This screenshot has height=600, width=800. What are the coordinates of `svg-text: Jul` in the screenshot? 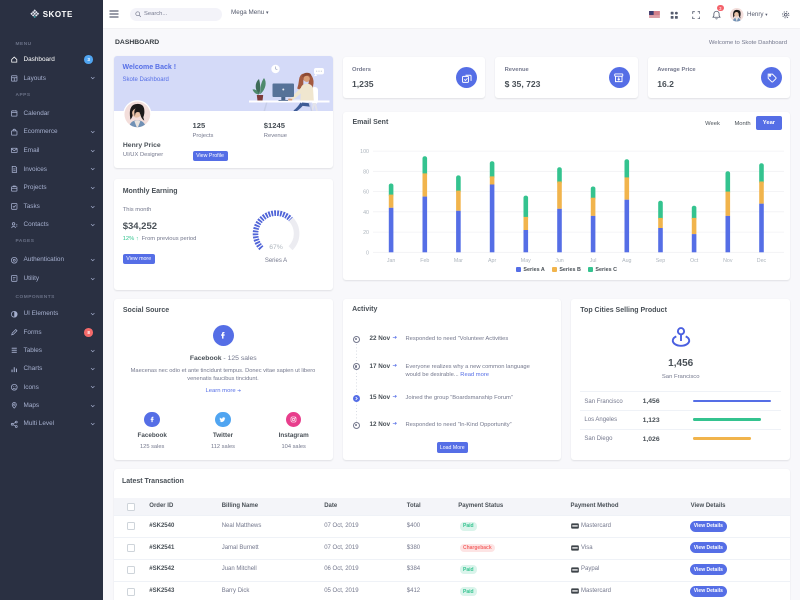 It's located at (592, 260).